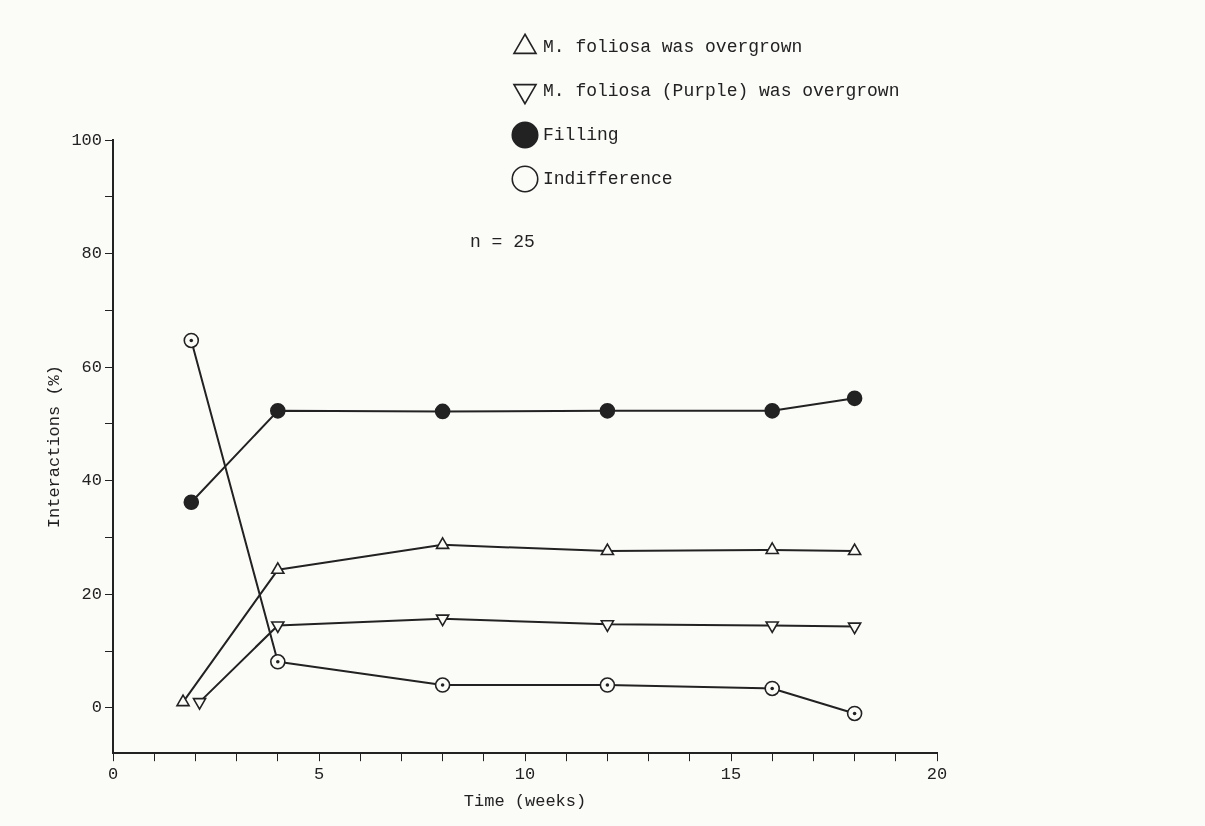  What do you see at coordinates (54, 446) in the screenshot?
I see `y-axis-title: Interactions (%)` at bounding box center [54, 446].